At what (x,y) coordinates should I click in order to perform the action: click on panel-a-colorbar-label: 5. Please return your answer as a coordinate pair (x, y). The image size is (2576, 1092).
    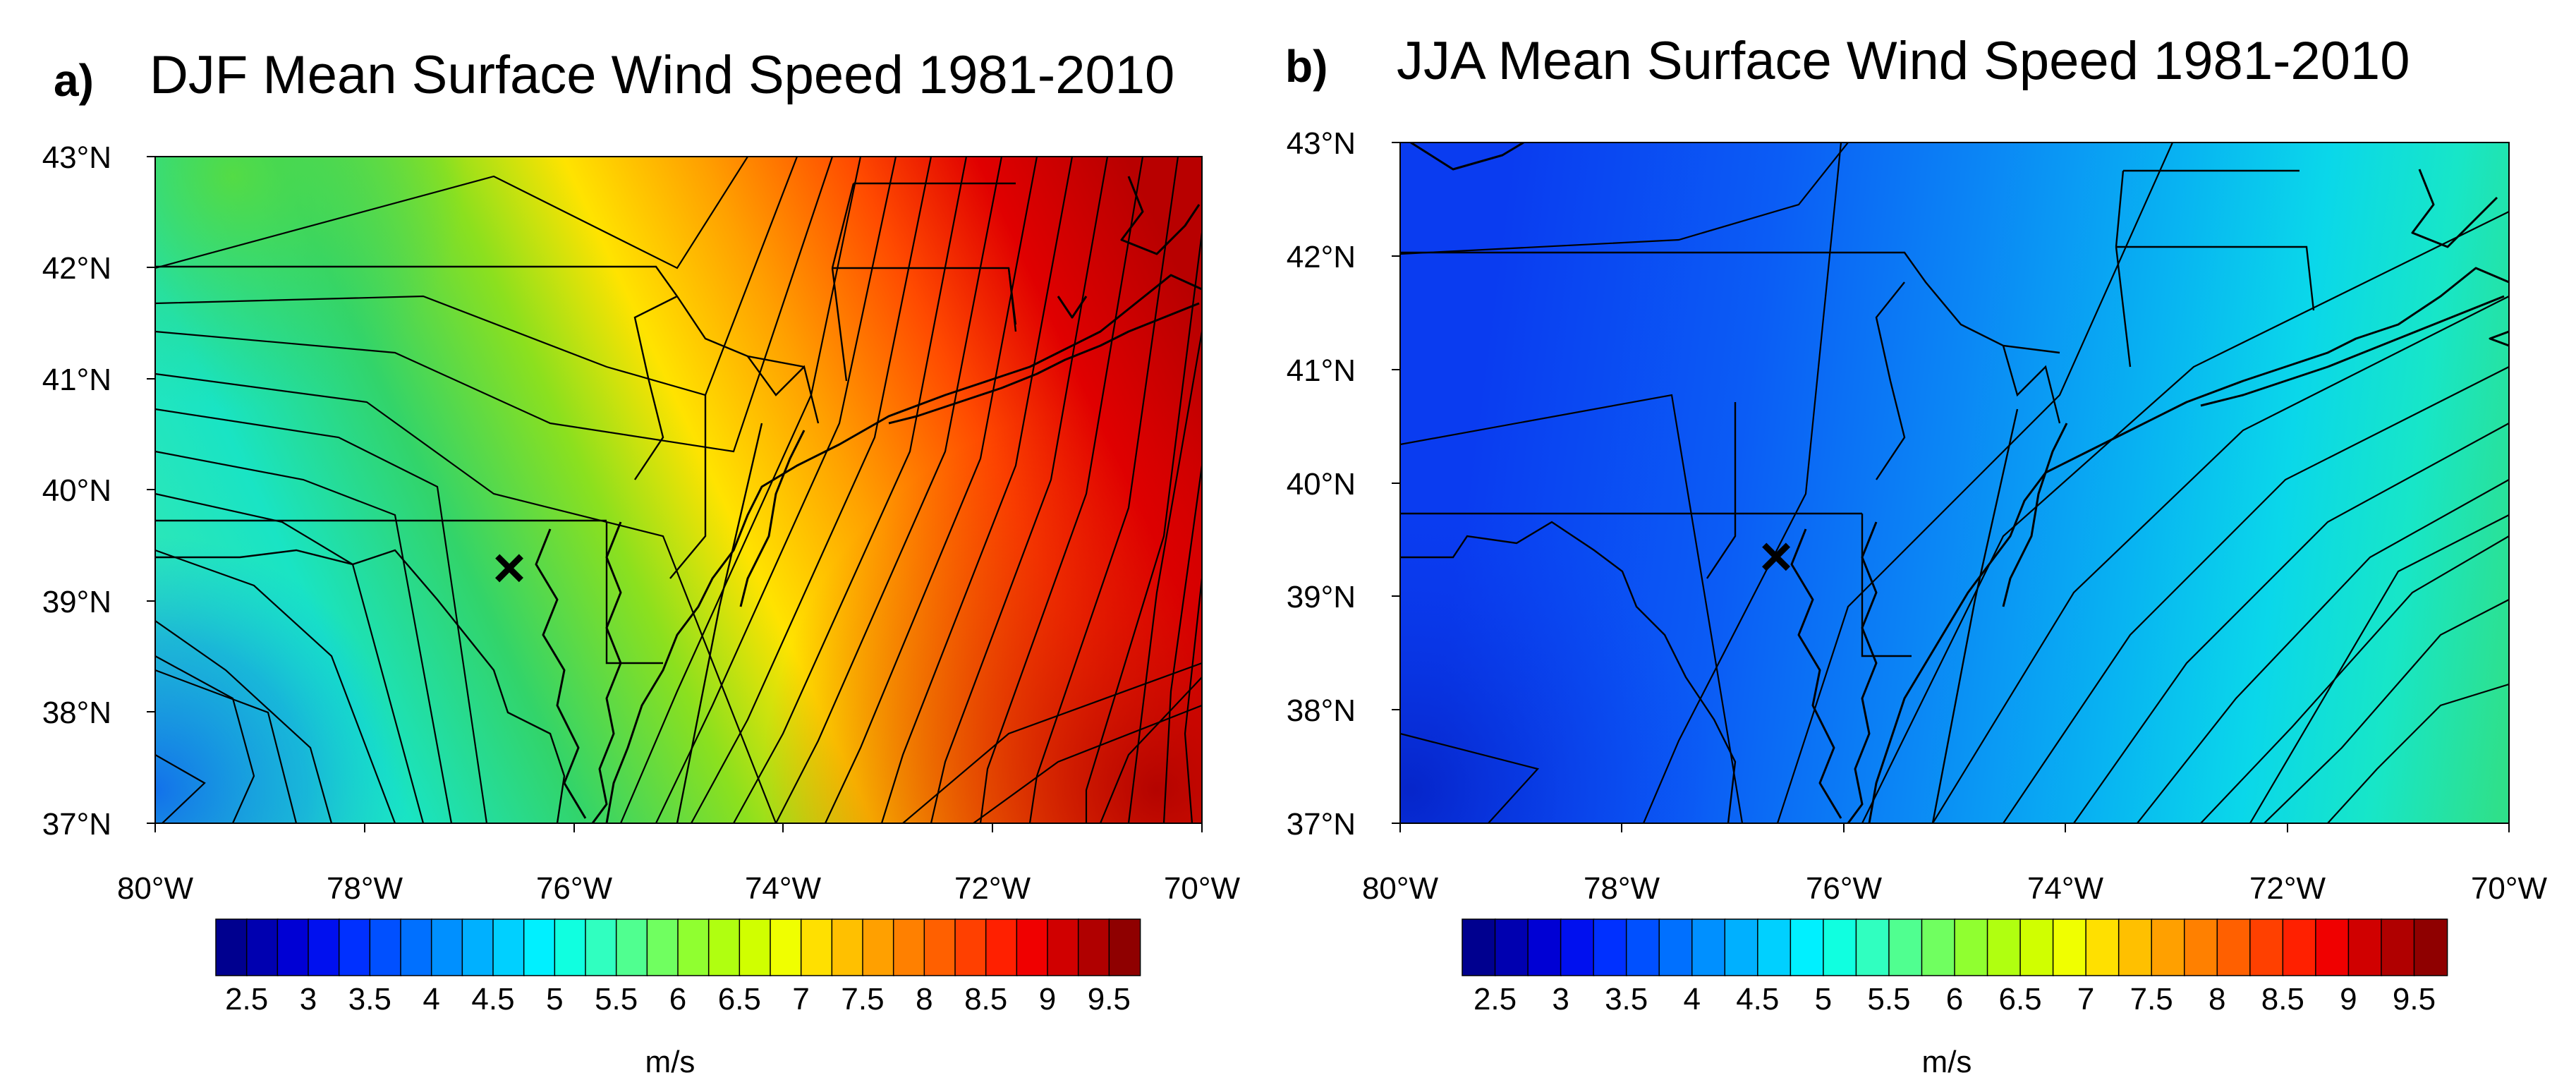
    Looking at the image, I should click on (554, 1000).